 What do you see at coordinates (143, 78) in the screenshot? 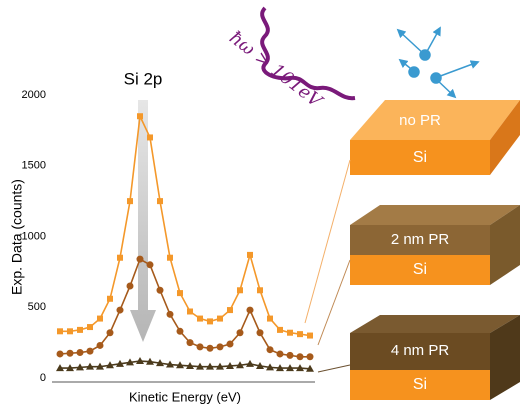
I see `peak-label: Si 2p` at bounding box center [143, 78].